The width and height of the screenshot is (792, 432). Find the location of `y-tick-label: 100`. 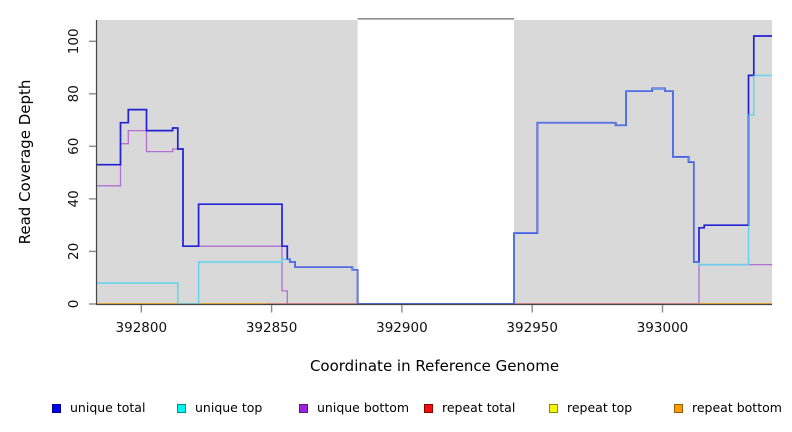

y-tick-label: 100 is located at coordinates (74, 41).